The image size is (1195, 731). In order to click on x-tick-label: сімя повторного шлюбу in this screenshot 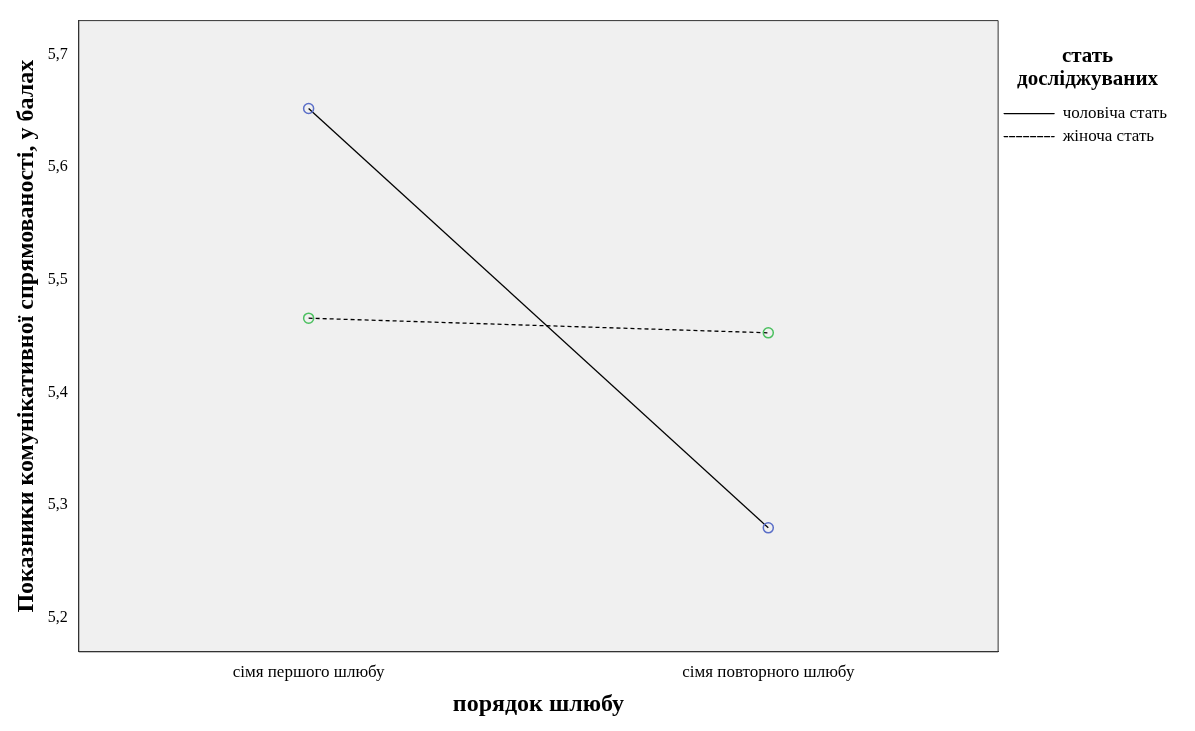, I will do `click(768, 672)`.